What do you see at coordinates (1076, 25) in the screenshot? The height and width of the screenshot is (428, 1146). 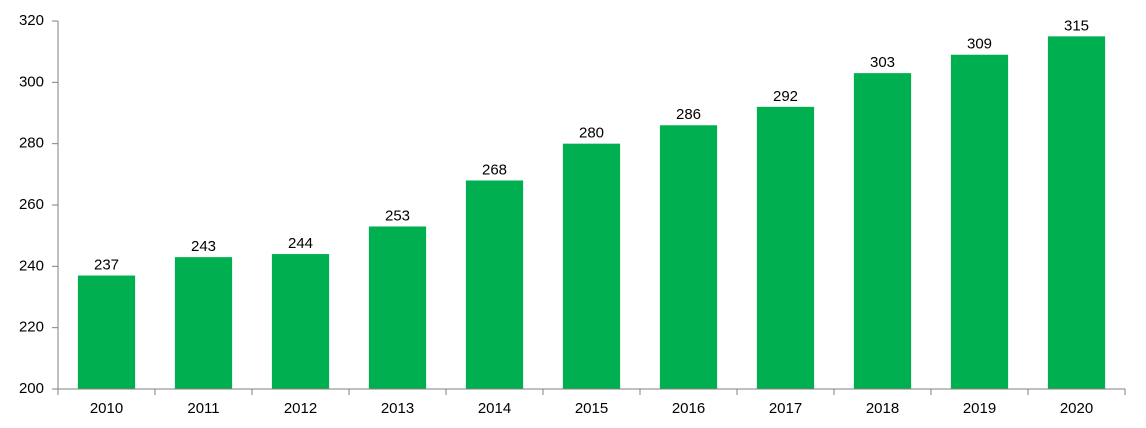 I see `data-label: 315` at bounding box center [1076, 25].